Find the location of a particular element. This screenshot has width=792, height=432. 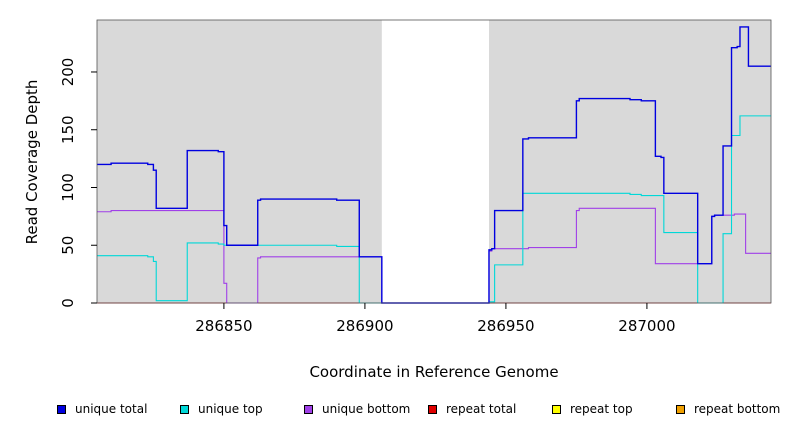

legend-item: repeat bottom is located at coordinates (728, 409).